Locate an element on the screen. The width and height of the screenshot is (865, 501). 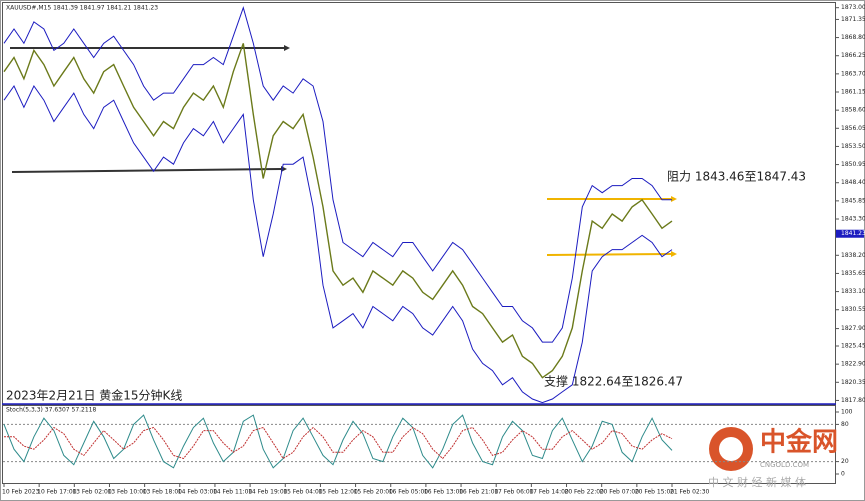
y-tick-label: 1871.35 is located at coordinates (853, 19).